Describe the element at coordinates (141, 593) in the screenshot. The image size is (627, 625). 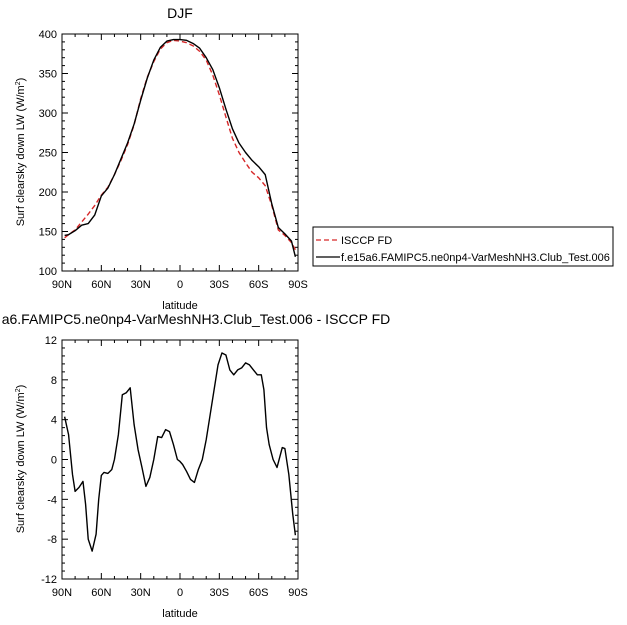
I see `bottom-x-tick-label: 30N` at that location.